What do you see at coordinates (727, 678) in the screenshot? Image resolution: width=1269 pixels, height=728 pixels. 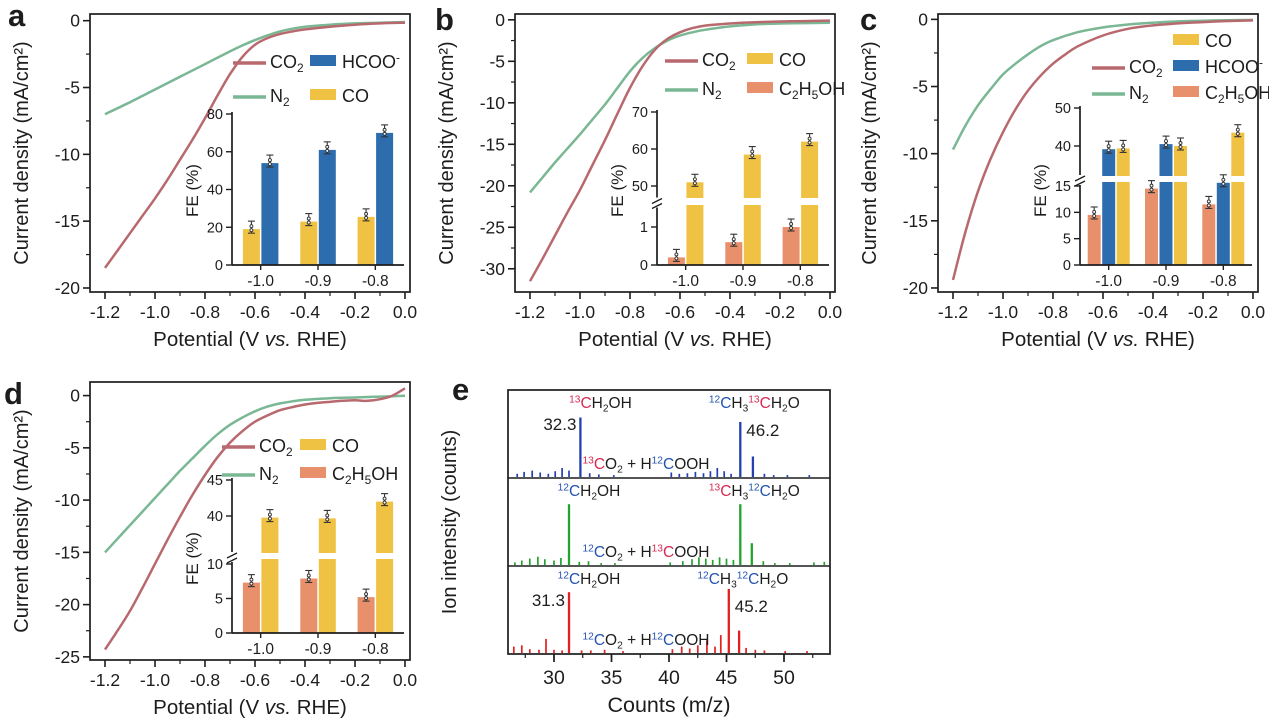 I see `x-tick-label: 45` at bounding box center [727, 678].